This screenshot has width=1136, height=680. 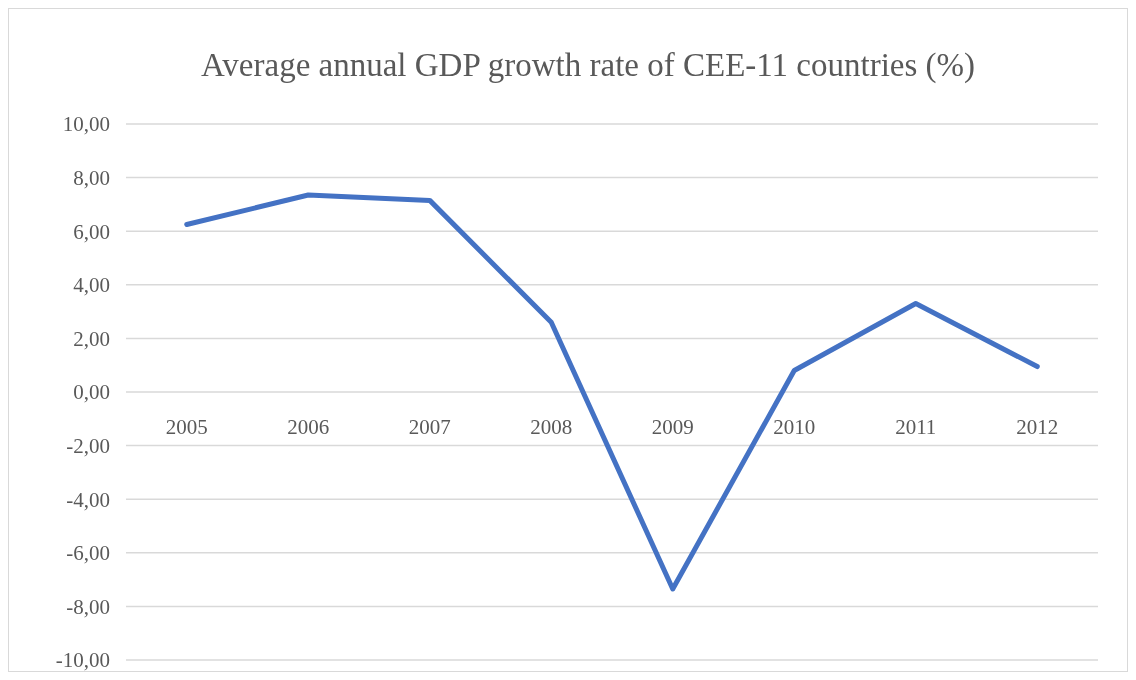 What do you see at coordinates (186, 427) in the screenshot?
I see `x-tick-label: 2005` at bounding box center [186, 427].